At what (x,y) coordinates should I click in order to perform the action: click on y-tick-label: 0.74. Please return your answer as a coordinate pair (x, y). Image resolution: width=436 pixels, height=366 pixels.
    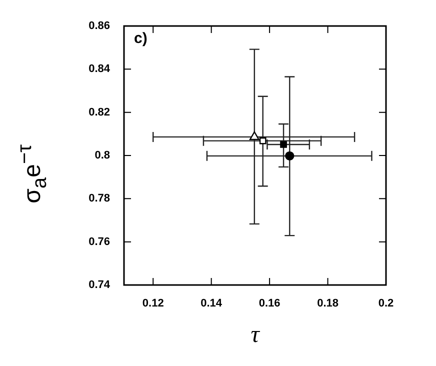
    Looking at the image, I should click on (99, 285).